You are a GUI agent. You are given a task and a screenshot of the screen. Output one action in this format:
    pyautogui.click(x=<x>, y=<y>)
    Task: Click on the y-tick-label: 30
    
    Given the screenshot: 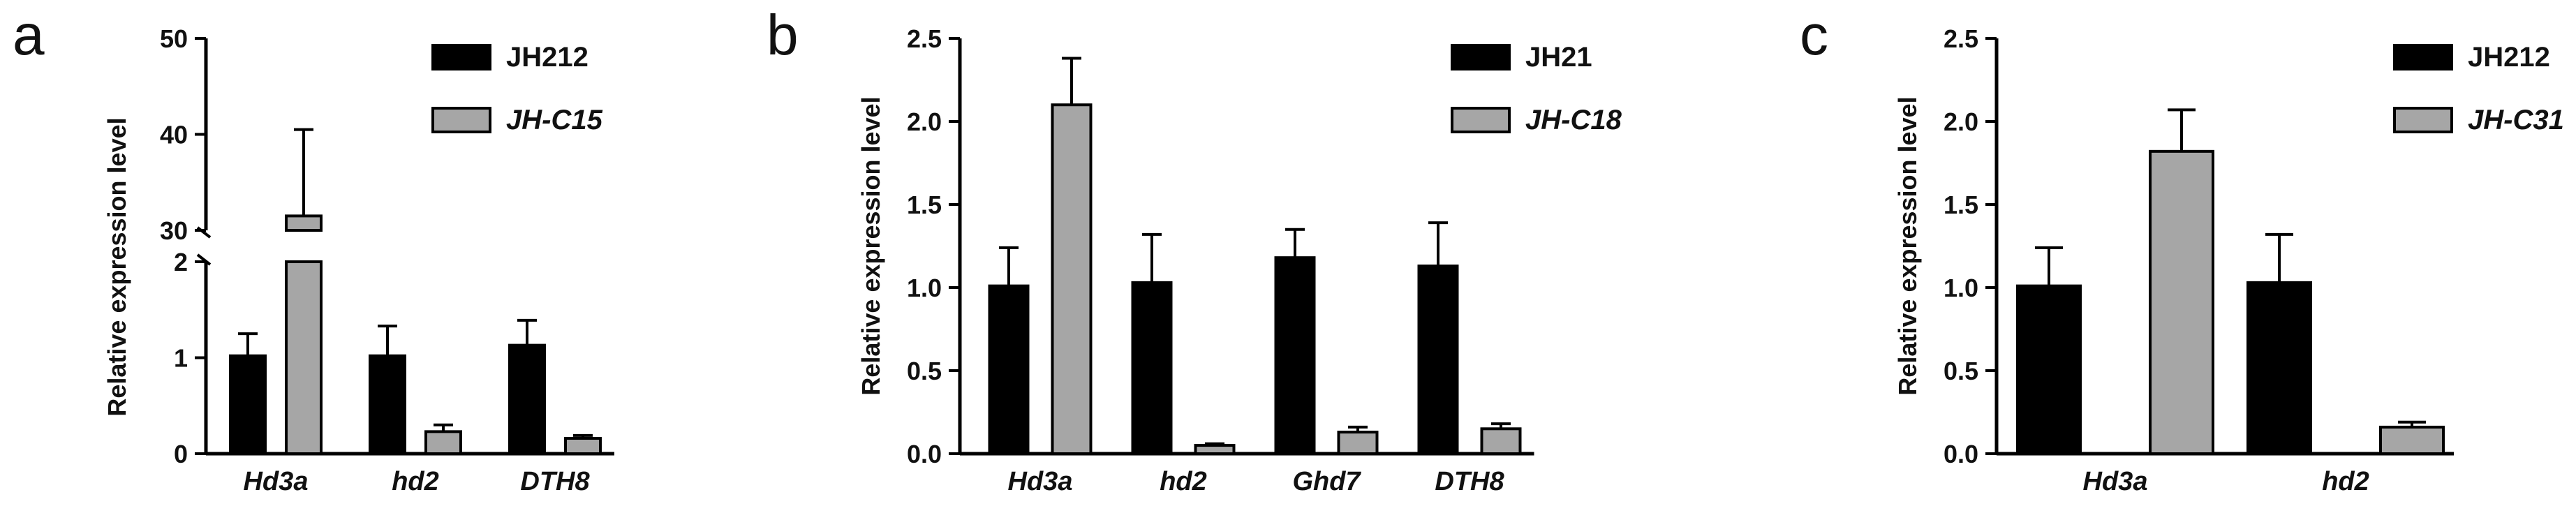 What is the action you would take?
    pyautogui.click(x=174, y=230)
    